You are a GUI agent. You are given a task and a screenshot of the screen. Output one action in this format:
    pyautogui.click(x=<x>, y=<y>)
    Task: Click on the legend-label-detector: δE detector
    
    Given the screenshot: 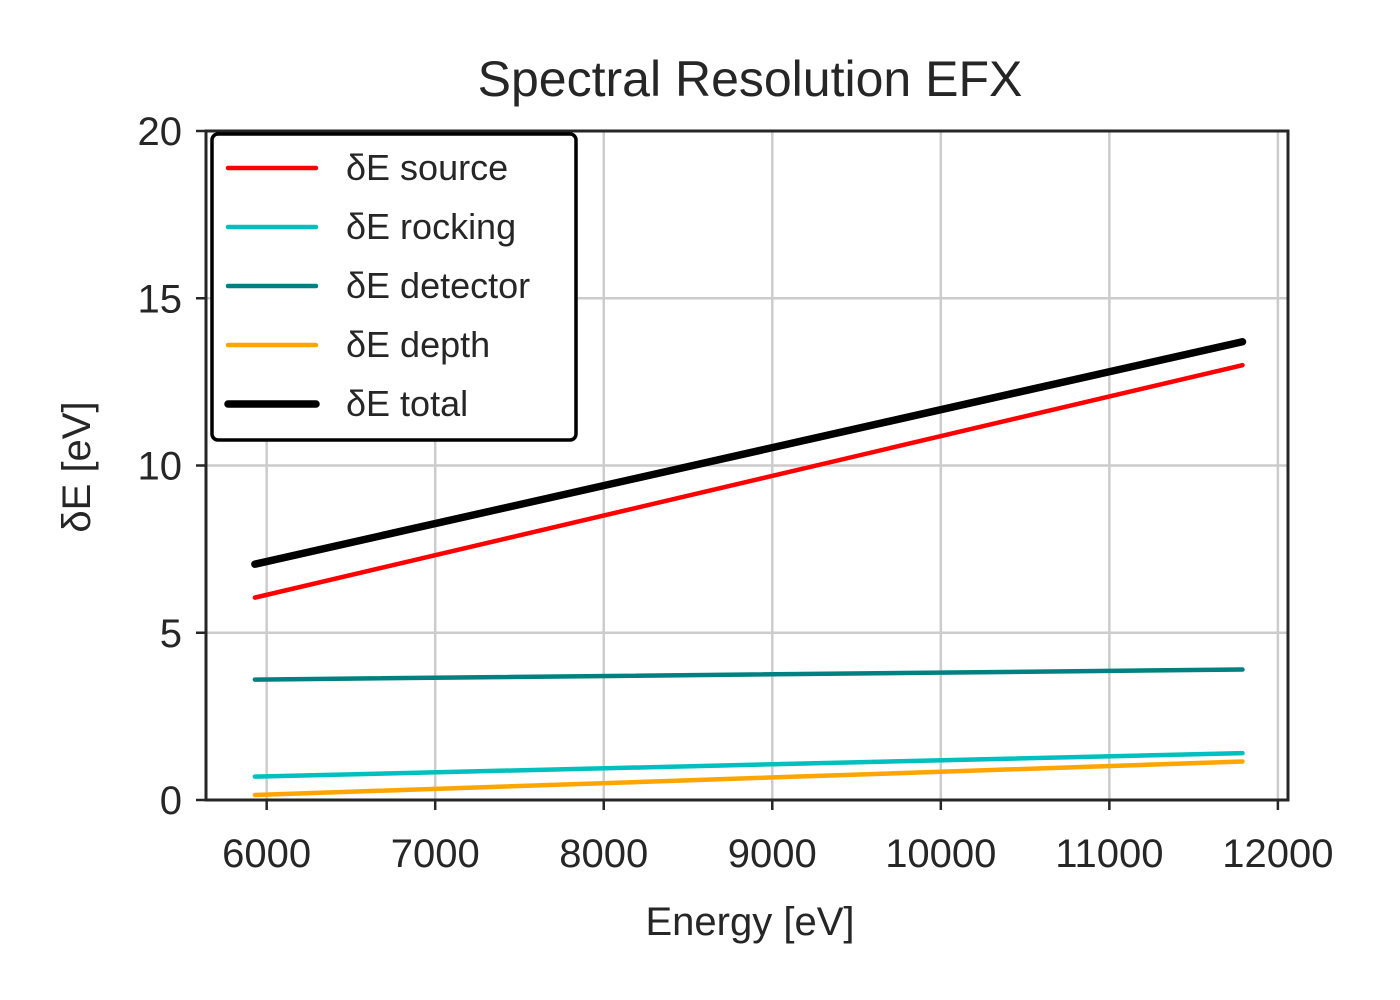 What is the action you would take?
    pyautogui.click(x=438, y=285)
    